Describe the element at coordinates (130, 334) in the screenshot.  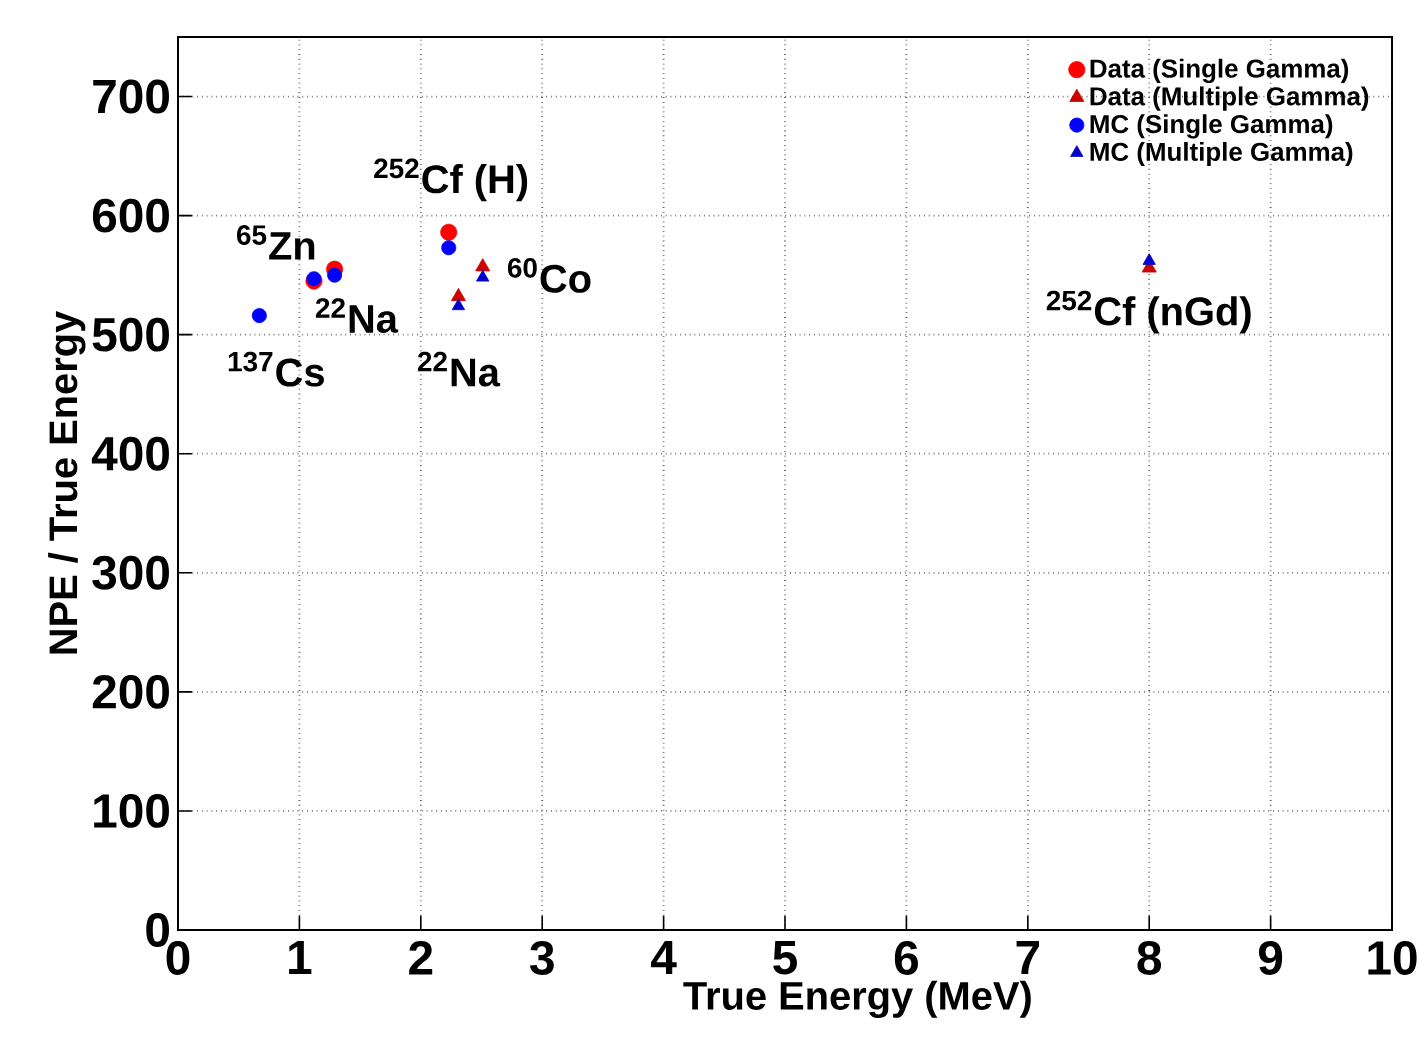
I see `y-tick-label: 500` at that location.